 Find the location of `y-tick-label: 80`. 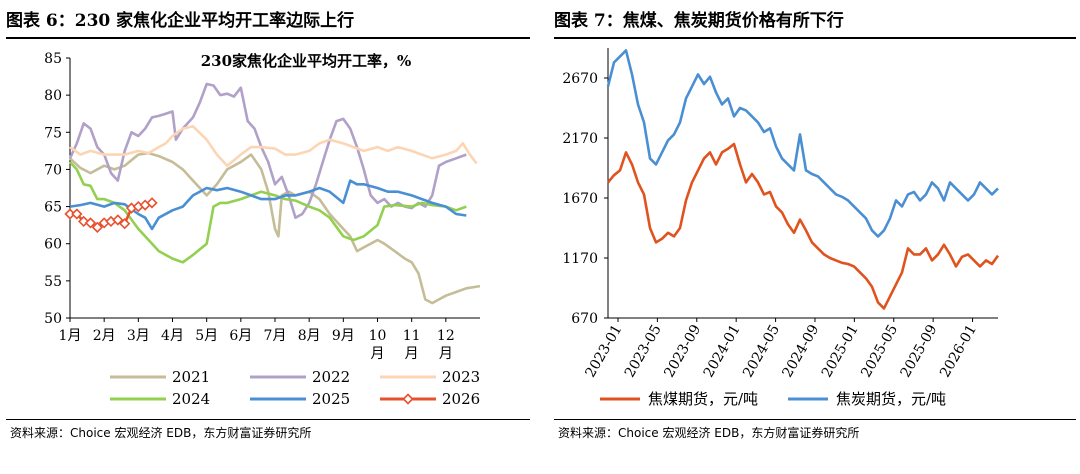

y-tick-label: 80 is located at coordinates (53, 96).